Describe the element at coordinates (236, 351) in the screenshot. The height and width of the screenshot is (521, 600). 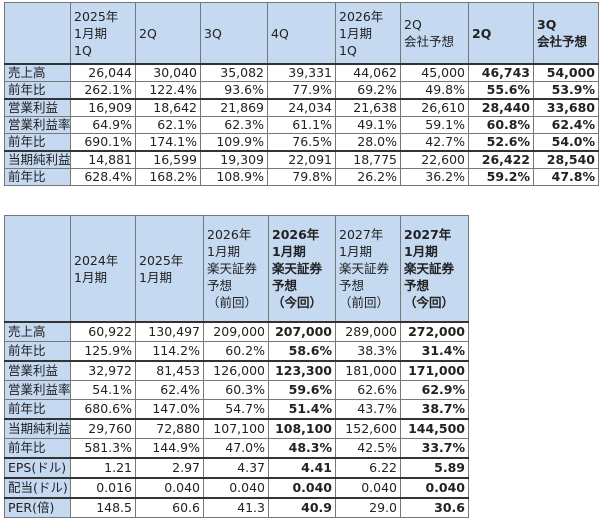
I see `data-row: 前年比 125.9% 114.2% 60.2% 58.6% 38.3% 31.4%` at that location.